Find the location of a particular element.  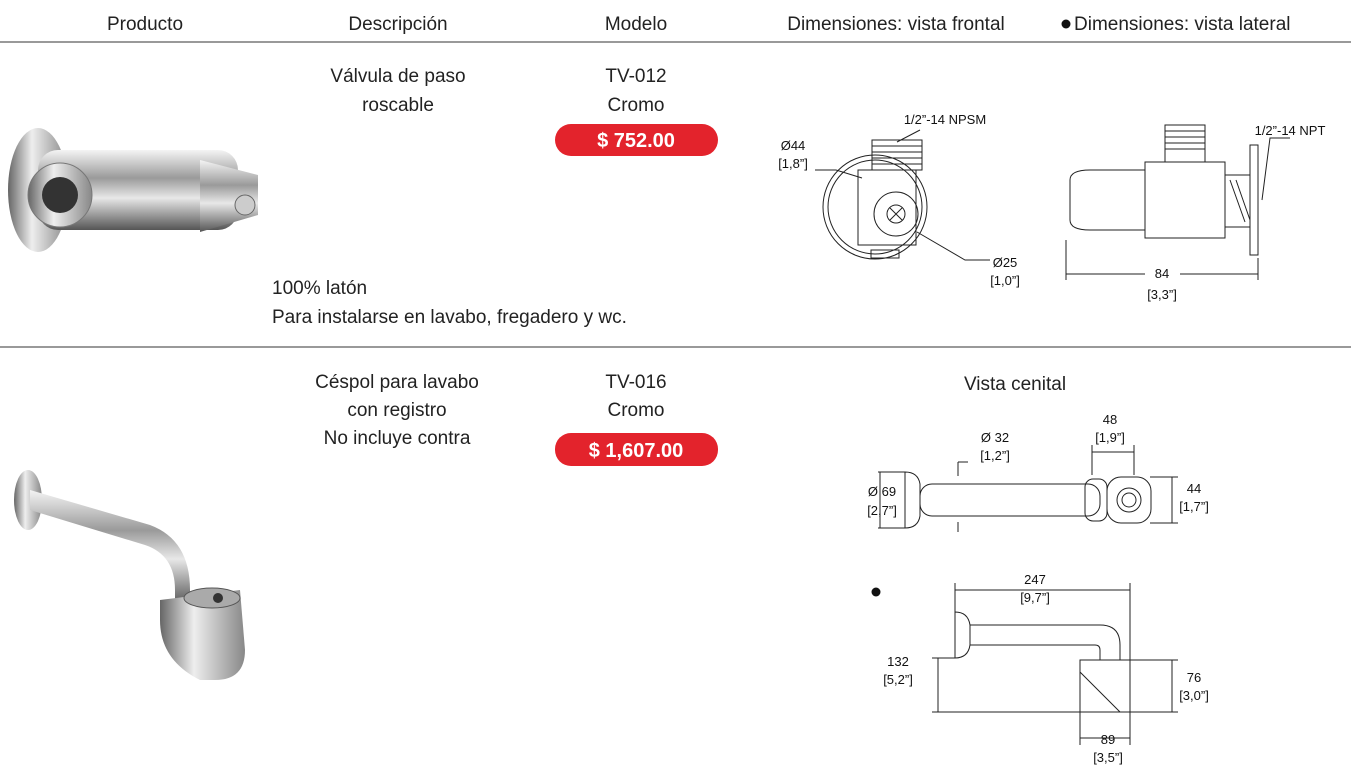

view-title: Vista cenital is located at coordinates (1015, 384).